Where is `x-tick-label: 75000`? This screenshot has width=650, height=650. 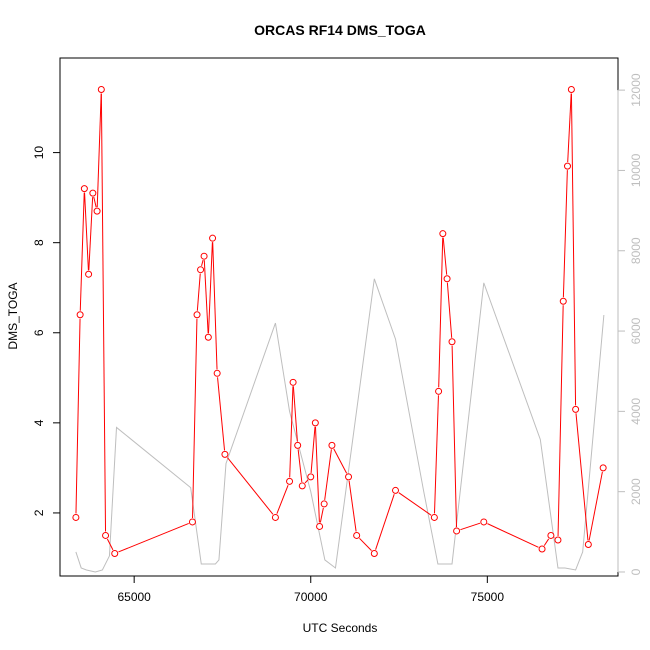
x-tick-label: 75000 is located at coordinates (488, 597).